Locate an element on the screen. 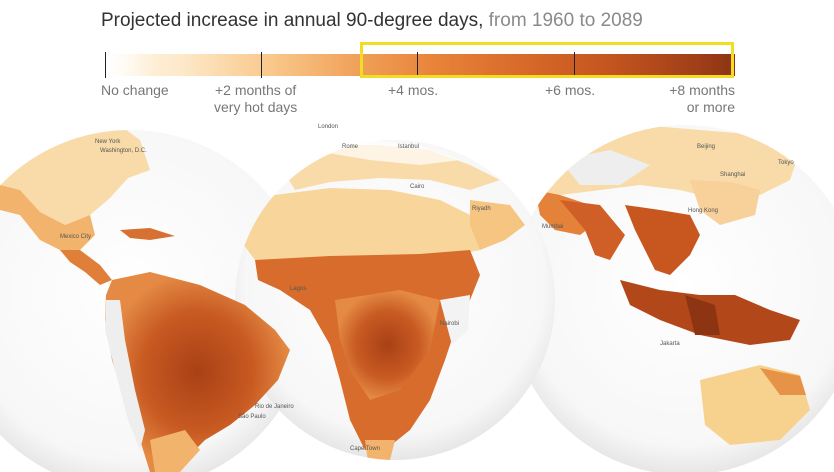 Image resolution: width=834 pixels, height=472 pixels. city-label: Mexico City is located at coordinates (75, 237).